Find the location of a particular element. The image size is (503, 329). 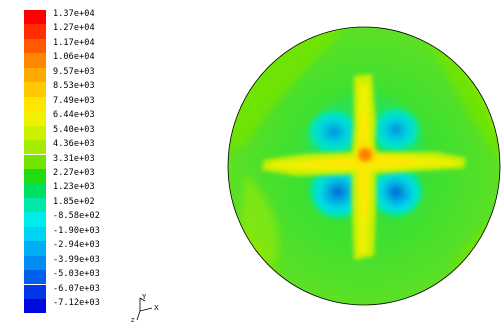

colorbar-tick-label: 1.85e+02 is located at coordinates (74, 201).